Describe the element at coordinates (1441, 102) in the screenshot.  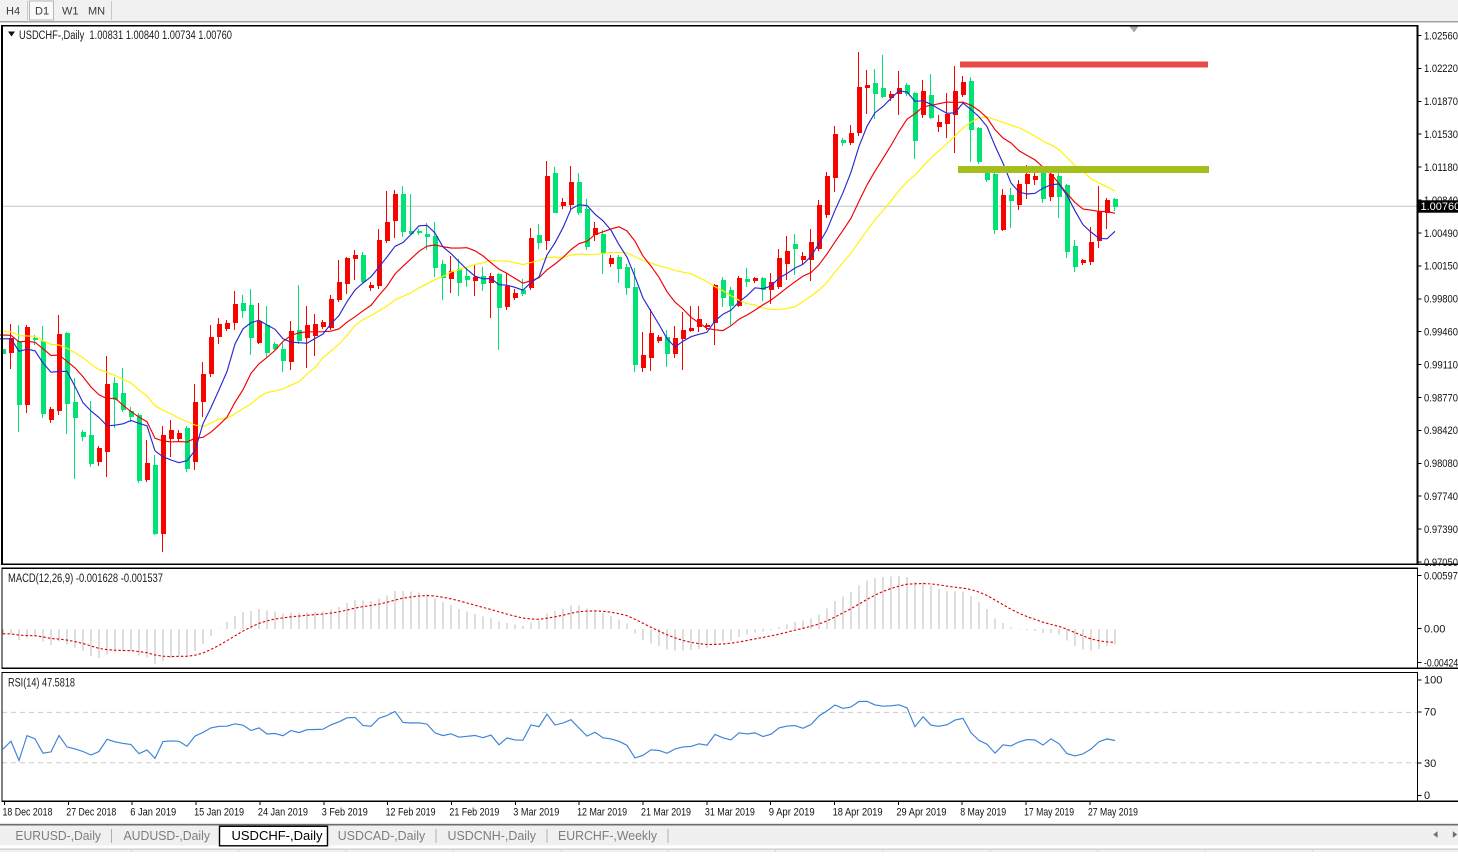
I see `svg-text: 1.01870` at that location.